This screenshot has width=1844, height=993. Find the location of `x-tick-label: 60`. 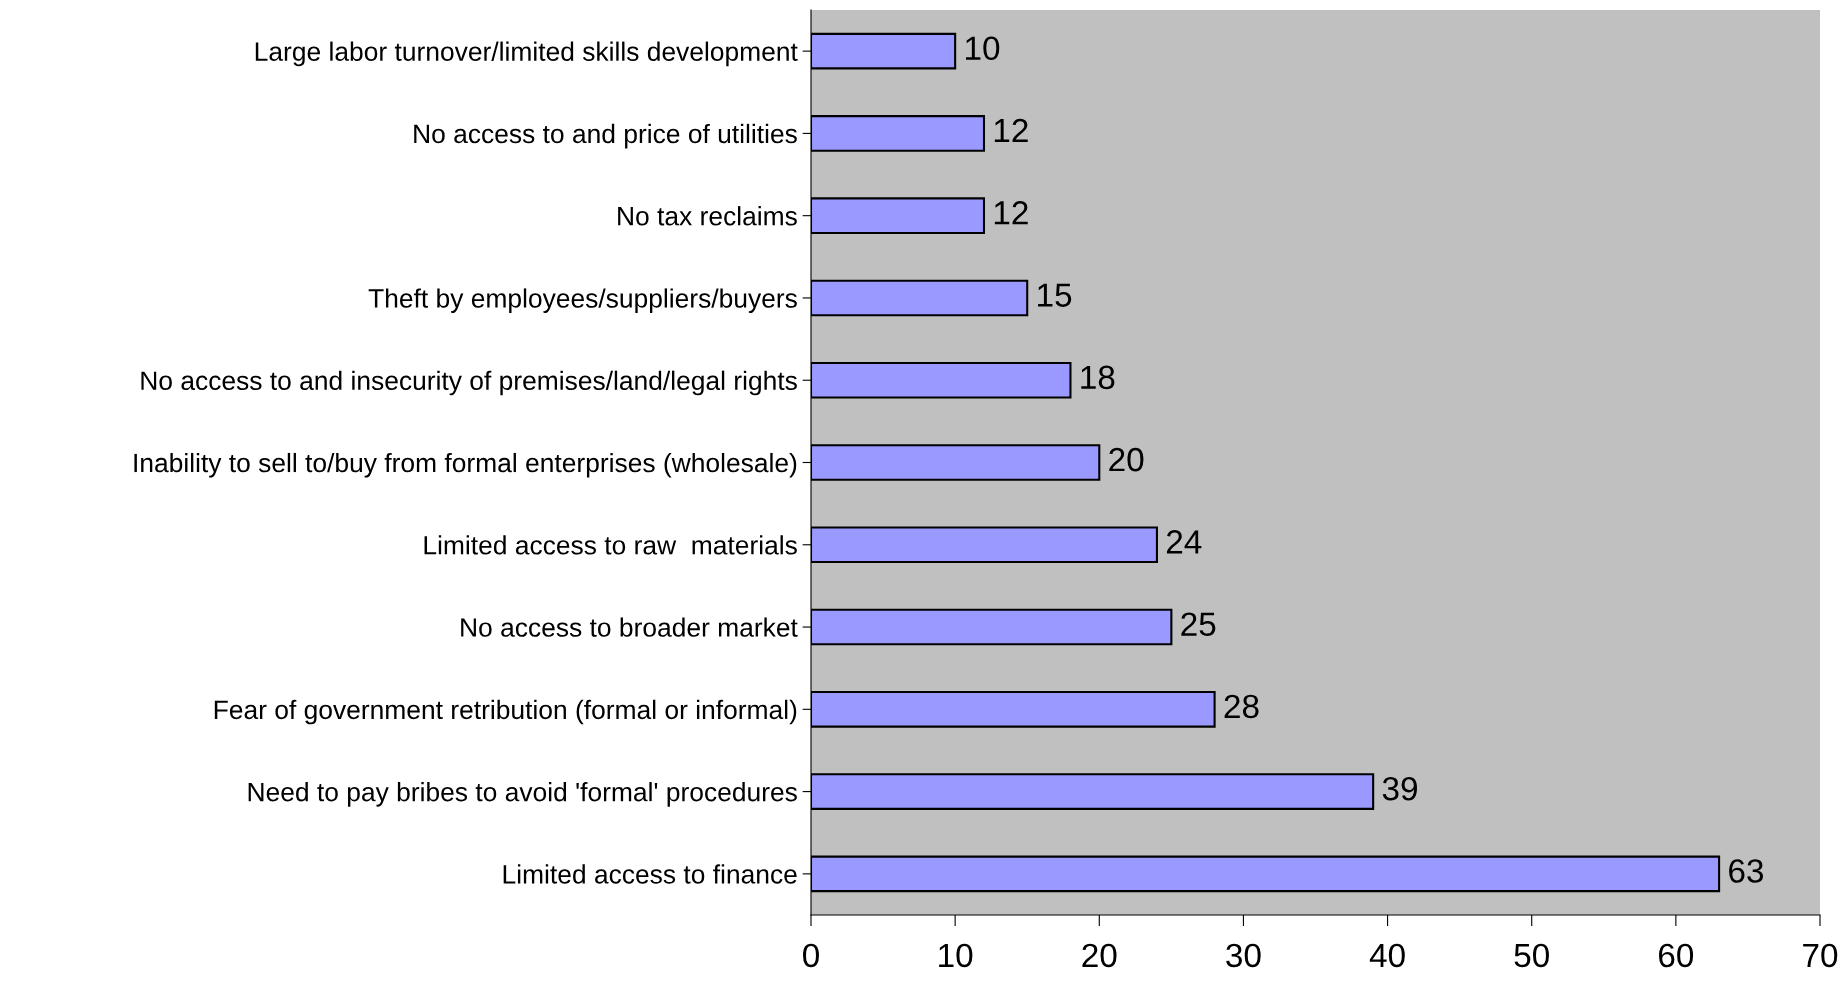

x-tick-label: 60 is located at coordinates (1676, 955).